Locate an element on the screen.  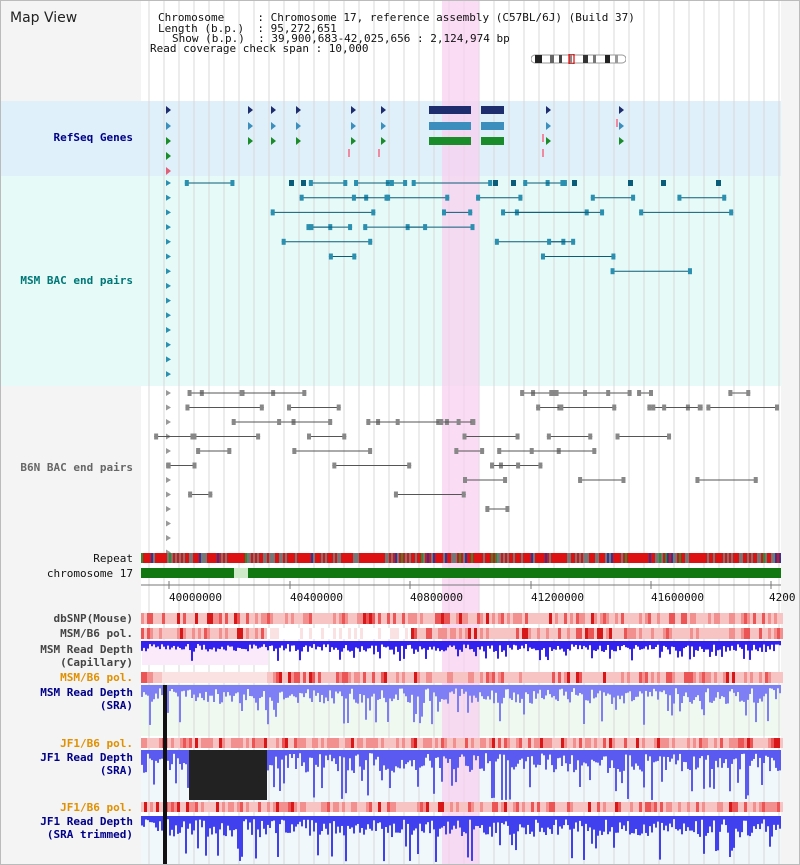
track-label-msm-b6-pol: MSM/B6 pol. is located at coordinates (96, 633).